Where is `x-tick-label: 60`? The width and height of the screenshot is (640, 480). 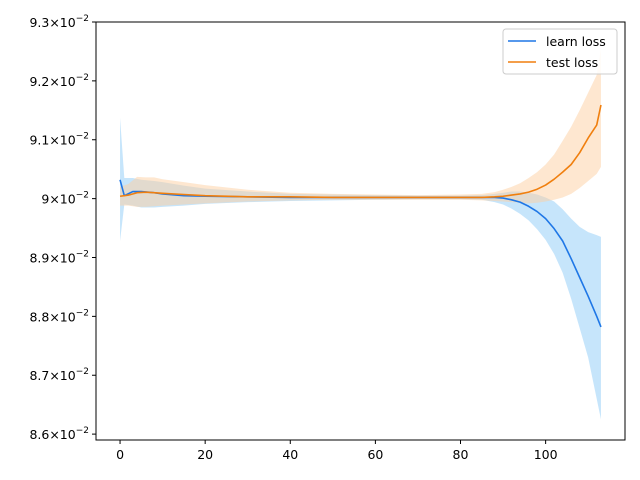
x-tick-label: 60 is located at coordinates (375, 454).